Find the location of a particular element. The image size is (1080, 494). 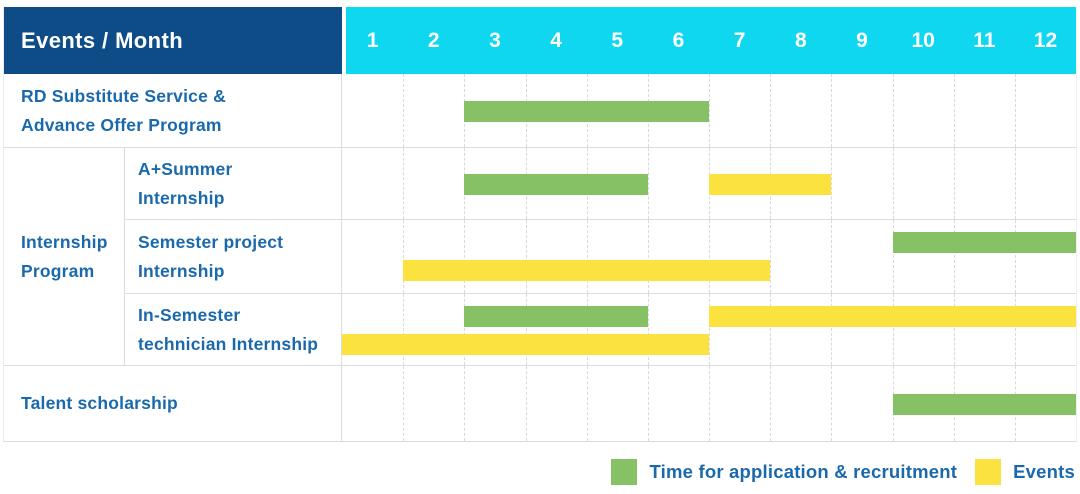

row-label-line: Semester project is located at coordinates (211, 241).